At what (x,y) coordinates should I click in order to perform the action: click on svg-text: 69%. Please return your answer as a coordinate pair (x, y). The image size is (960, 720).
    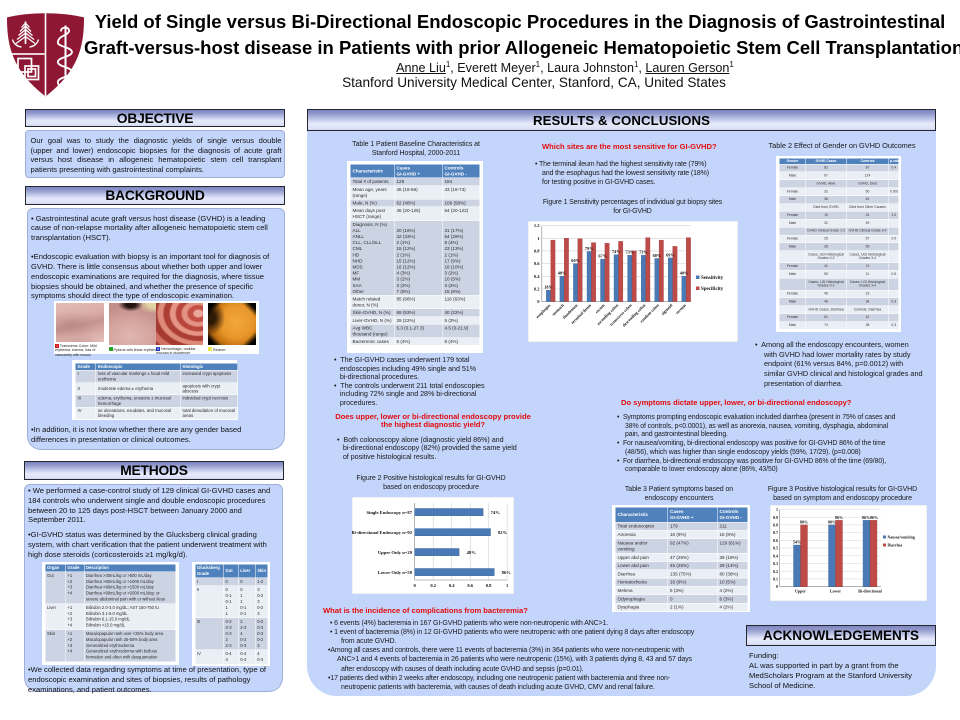
    Looking at the image, I should click on (670, 254).